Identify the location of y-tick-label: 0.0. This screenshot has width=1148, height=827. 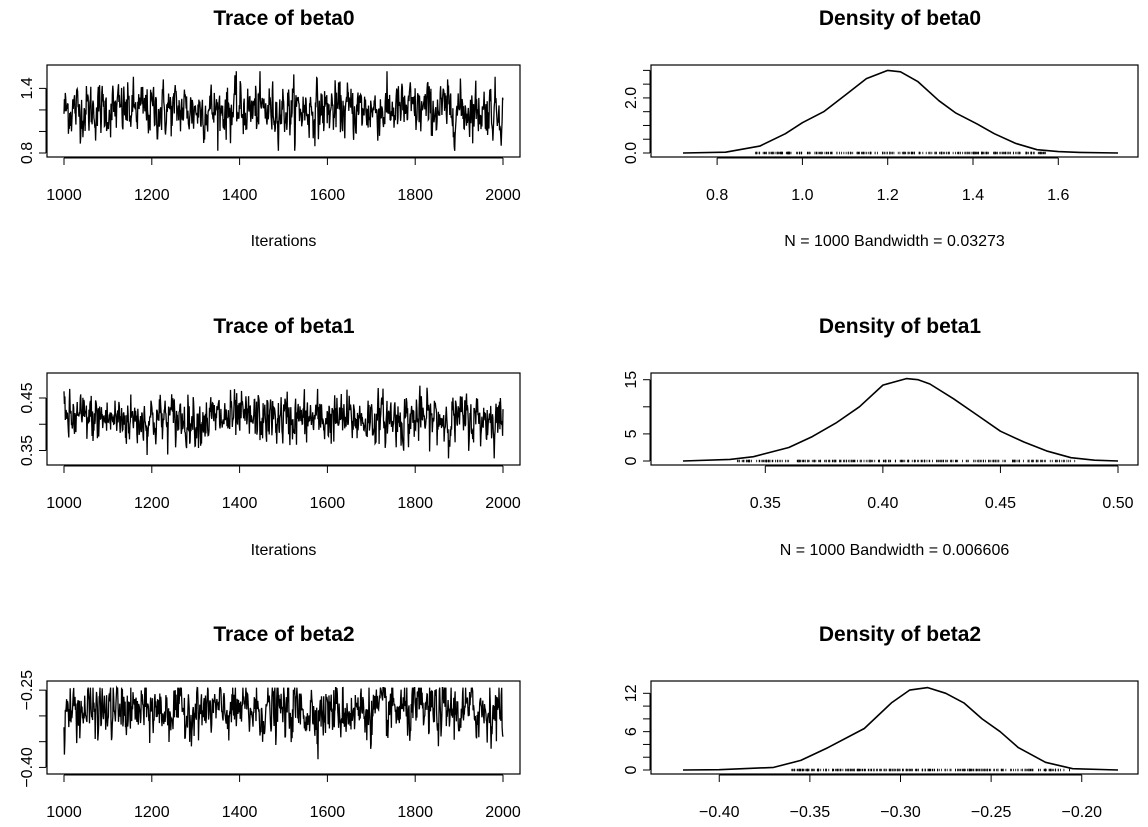
(631, 153).